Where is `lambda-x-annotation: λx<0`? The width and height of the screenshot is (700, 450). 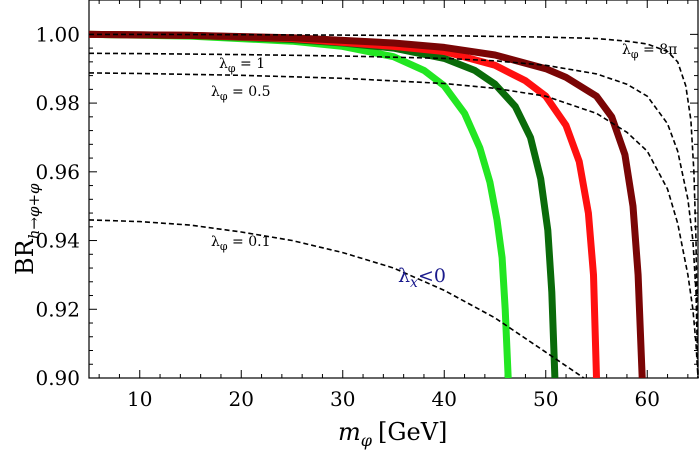
lambda-x-annotation: λx<0 is located at coordinates (422, 278).